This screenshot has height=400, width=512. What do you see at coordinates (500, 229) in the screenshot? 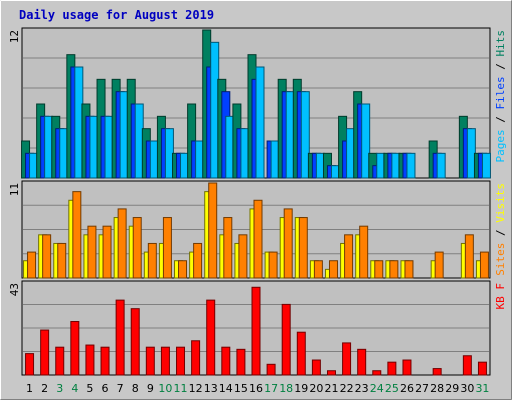
I see `legend: Sites / Visits` at bounding box center [500, 229].